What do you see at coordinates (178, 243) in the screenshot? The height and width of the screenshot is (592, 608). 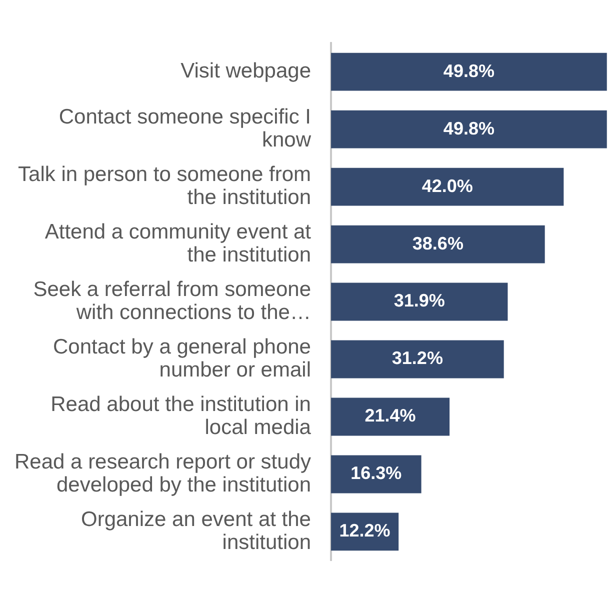 I see `y-tick-label: Attend a community event at the institution` at bounding box center [178, 243].